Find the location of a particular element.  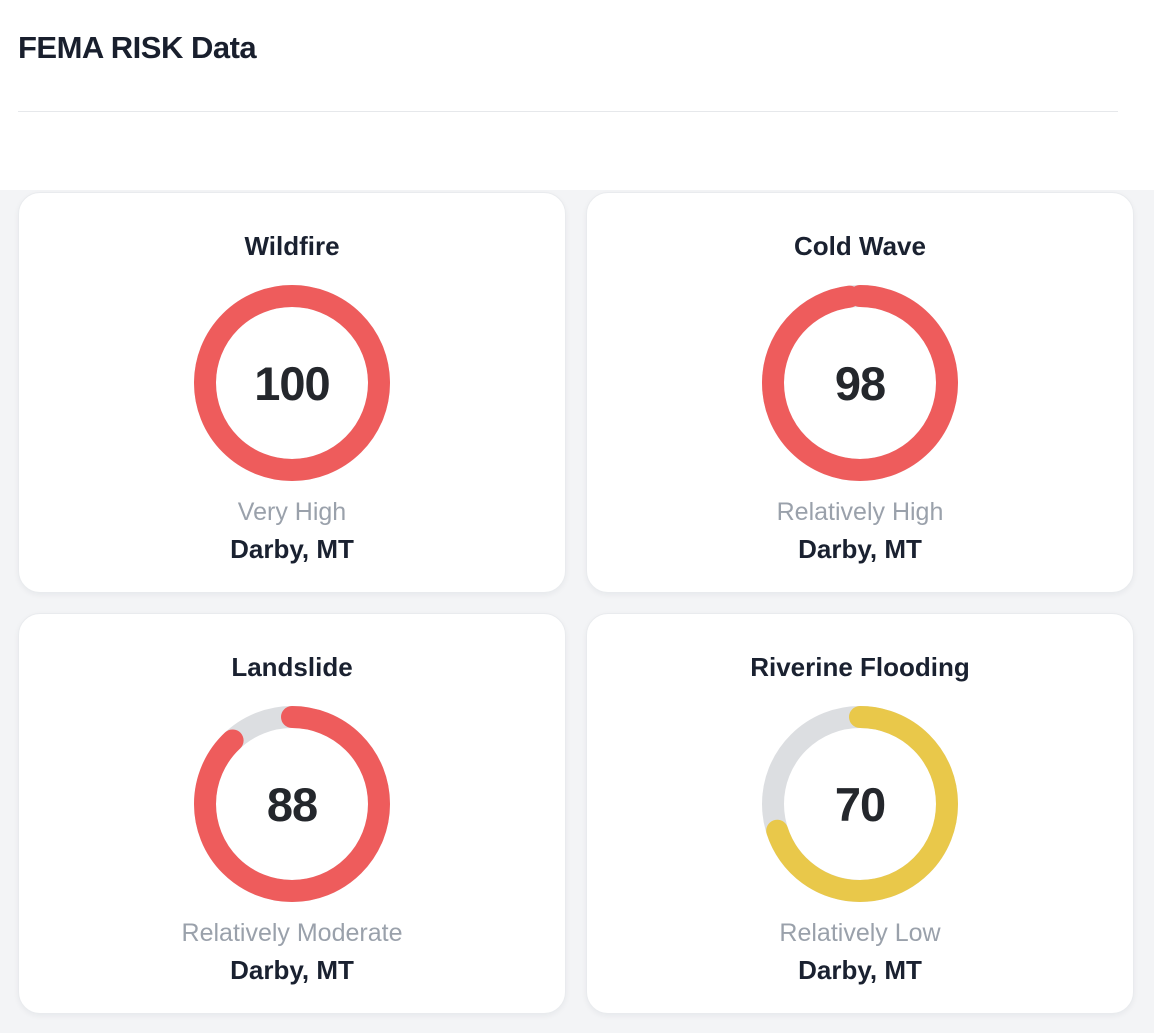

gauge-value: 88 is located at coordinates (292, 804).